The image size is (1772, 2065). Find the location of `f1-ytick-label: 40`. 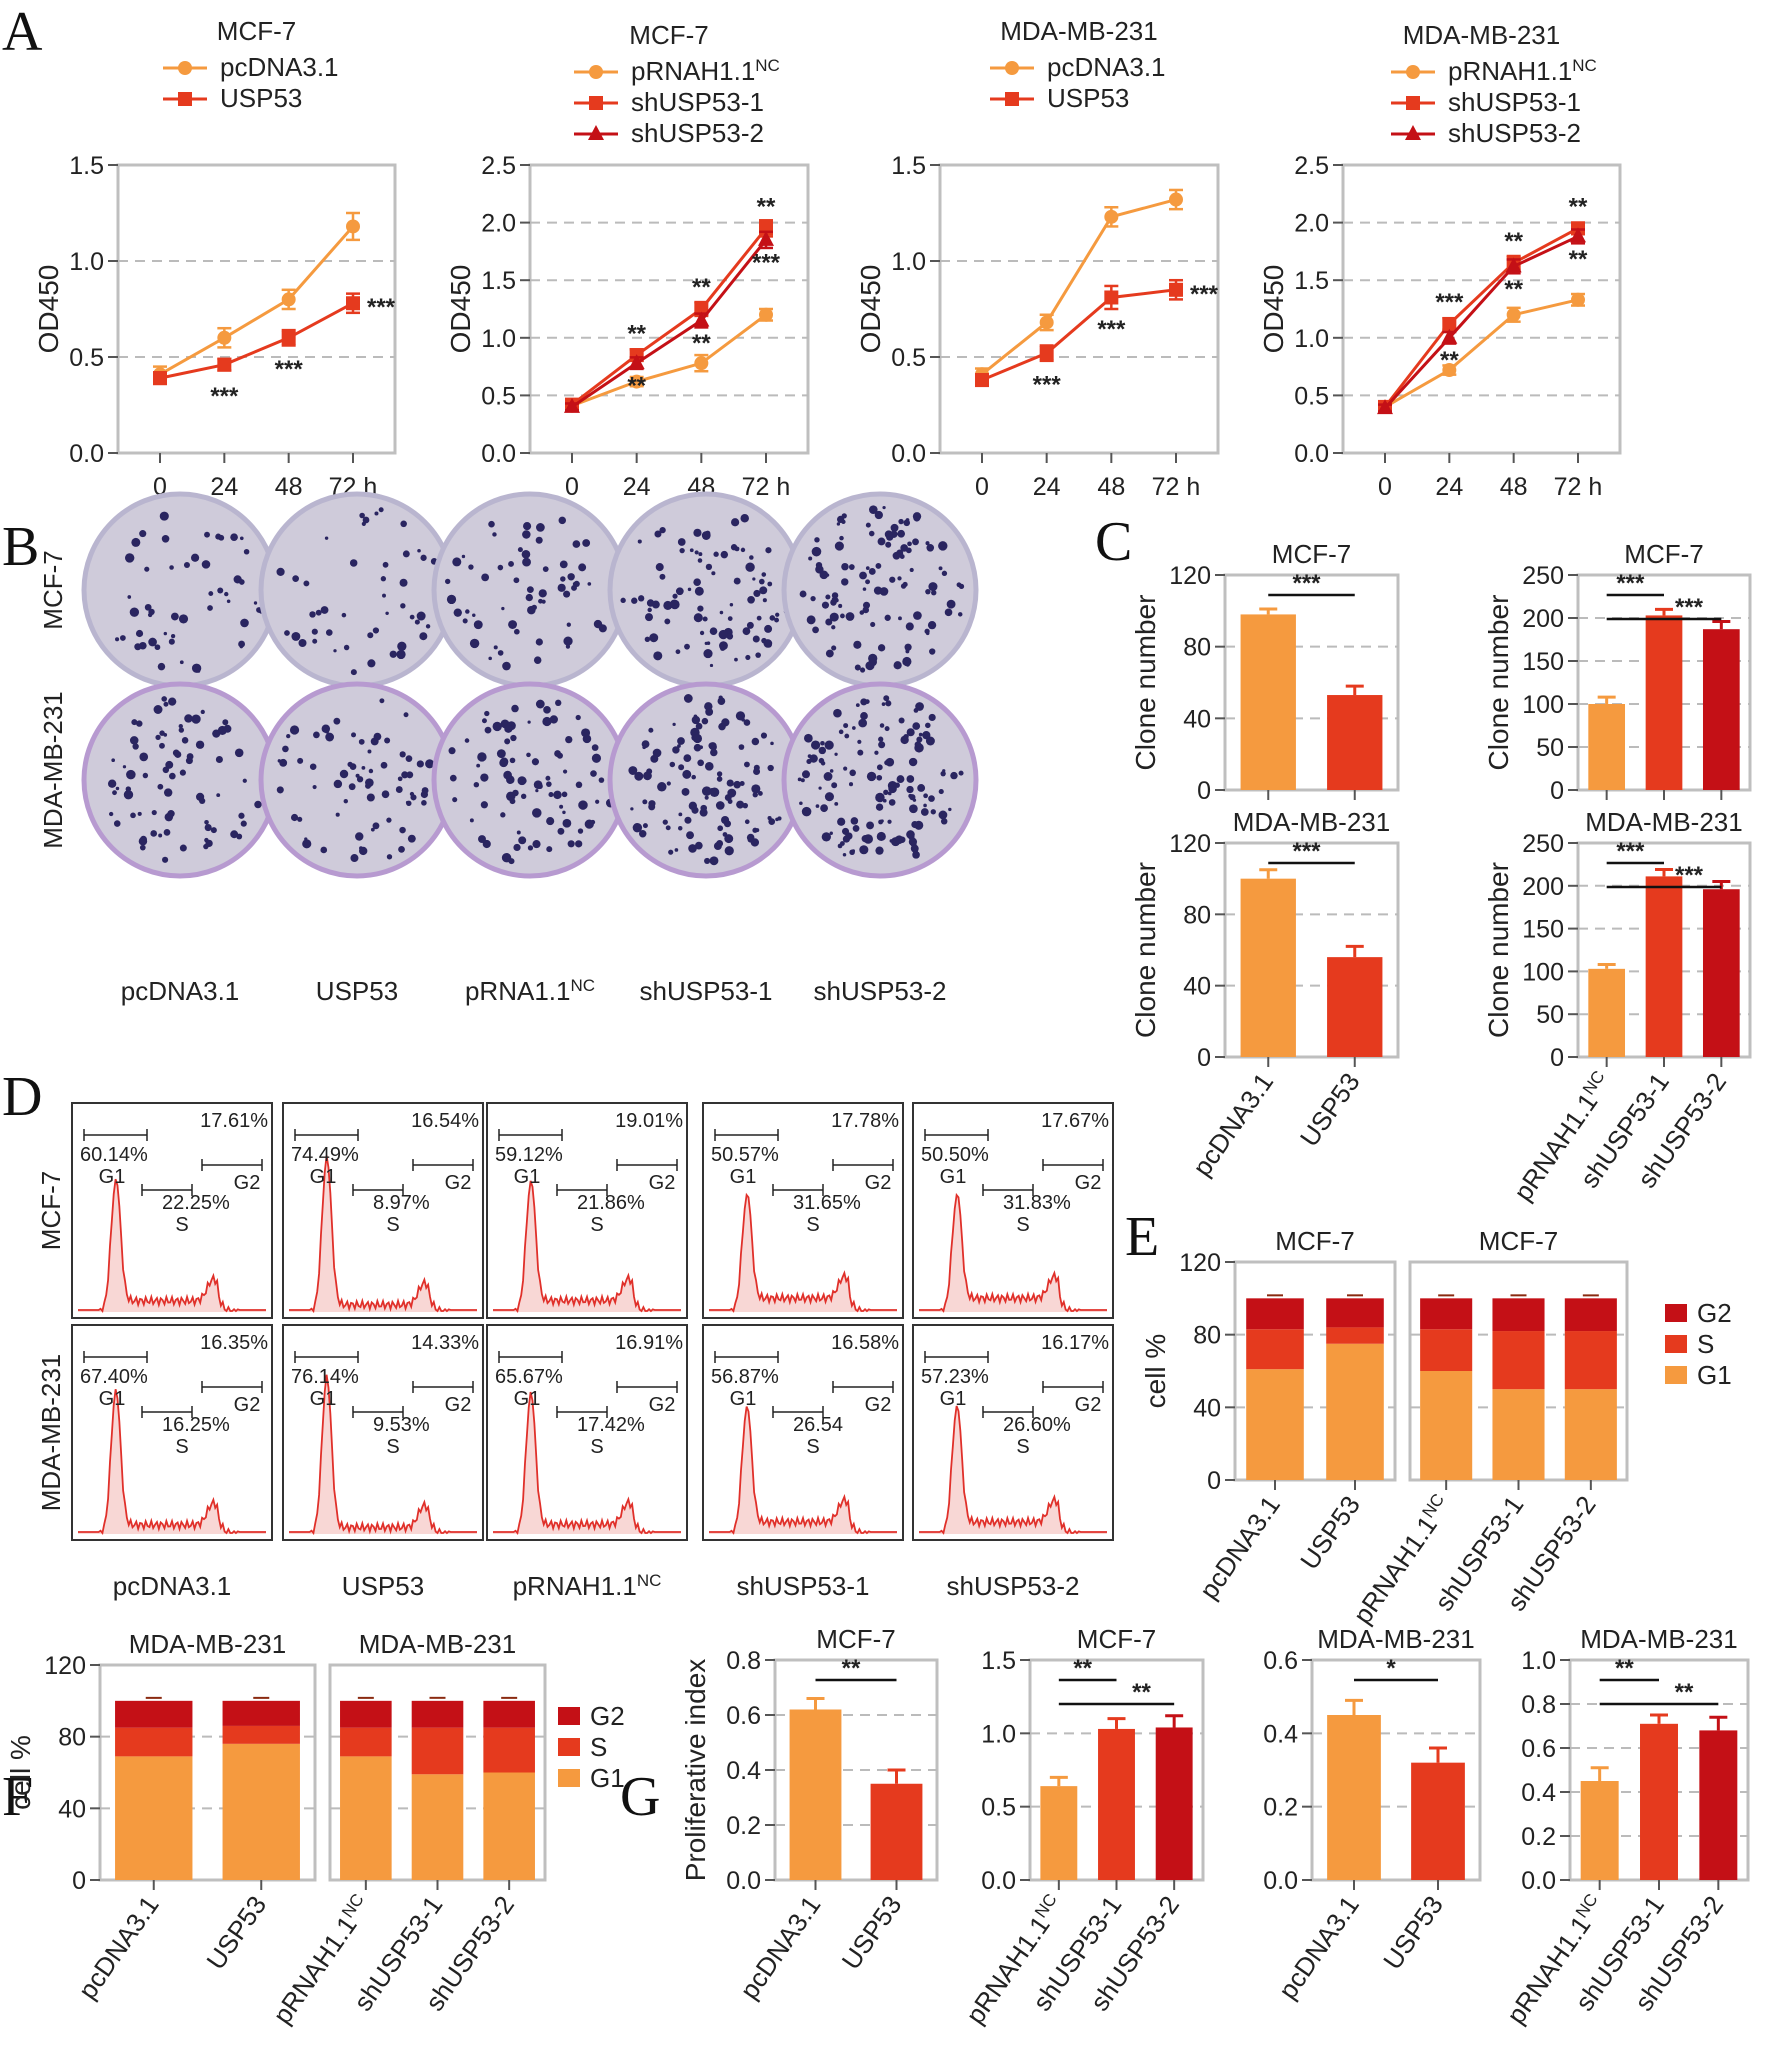

f1-ytick-label: 40 is located at coordinates (72, 1809).